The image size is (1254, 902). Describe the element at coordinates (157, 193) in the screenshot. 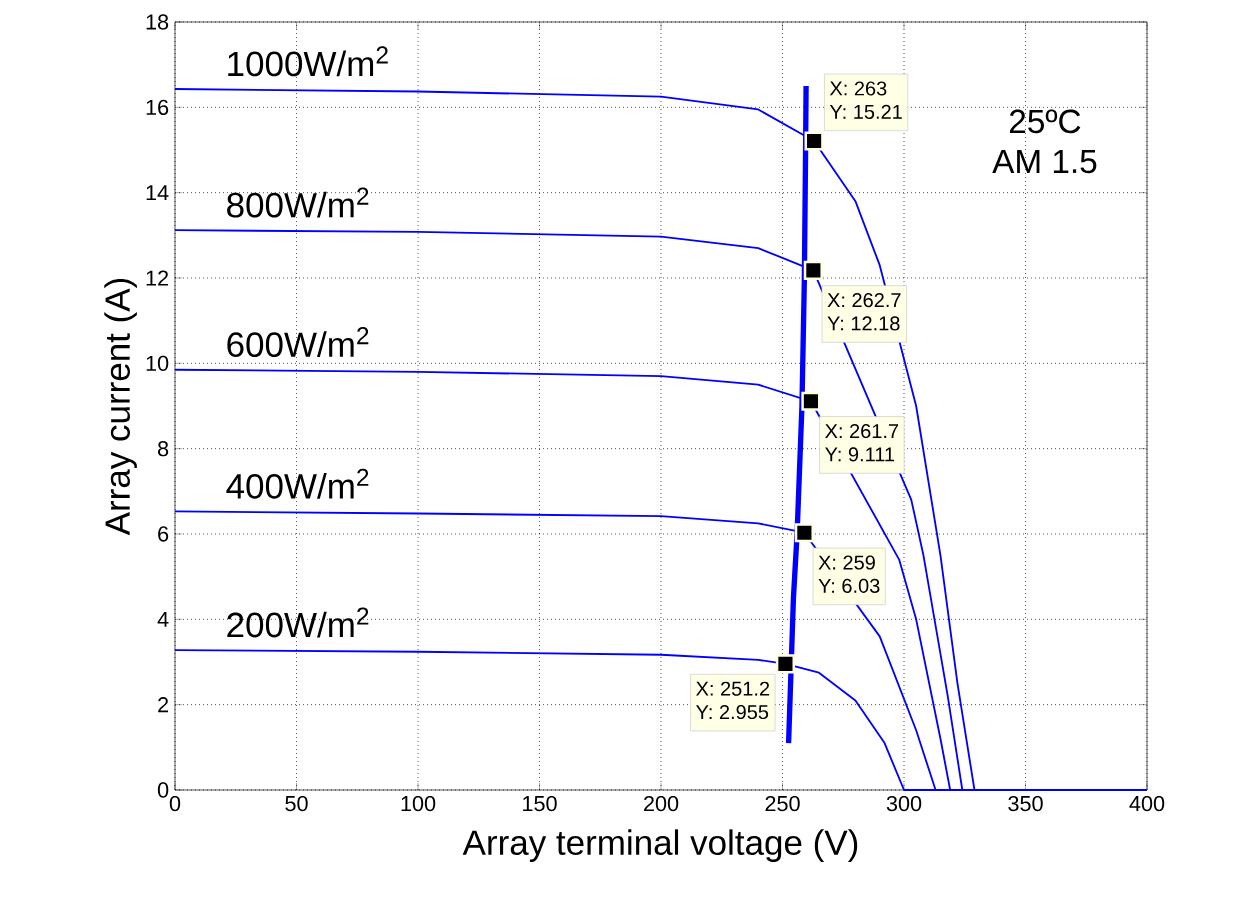

I see `y-tick-label: 14` at that location.